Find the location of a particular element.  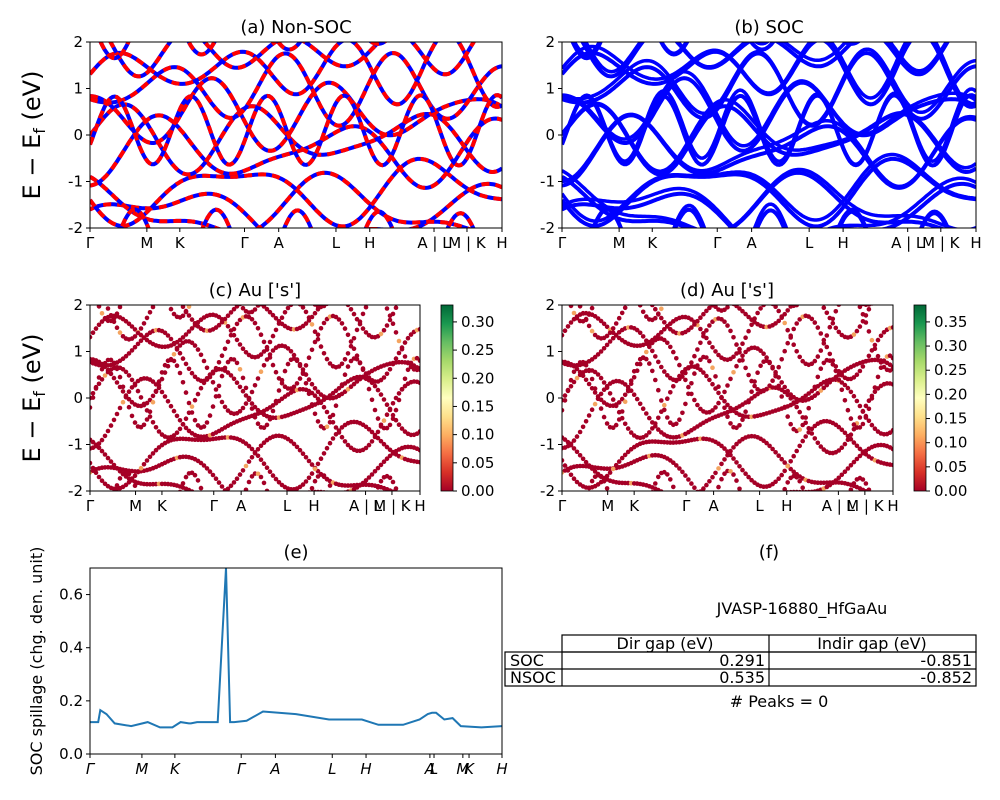

ytick-label: 0.2 is located at coordinates (71, 701).